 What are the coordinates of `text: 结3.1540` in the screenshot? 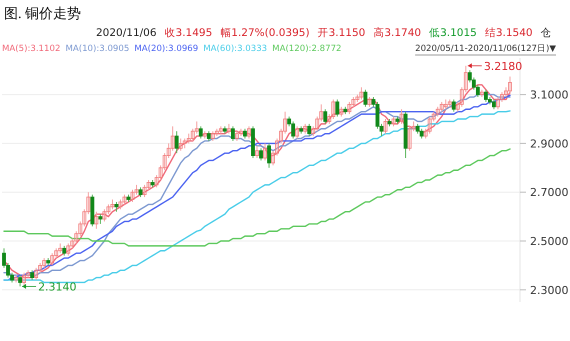 It's located at (508, 32).